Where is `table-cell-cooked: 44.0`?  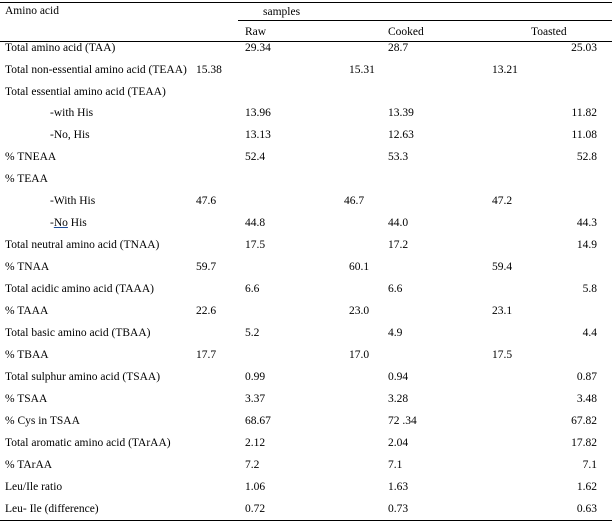
table-cell-cooked: 44.0 is located at coordinates (398, 223).